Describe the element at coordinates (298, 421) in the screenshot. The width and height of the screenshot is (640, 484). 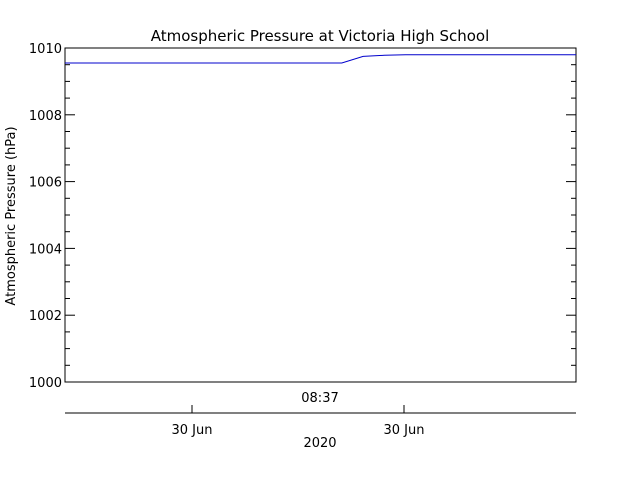
I see `x-date-axis-ticks: 30 Jun 30 Jun` at that location.